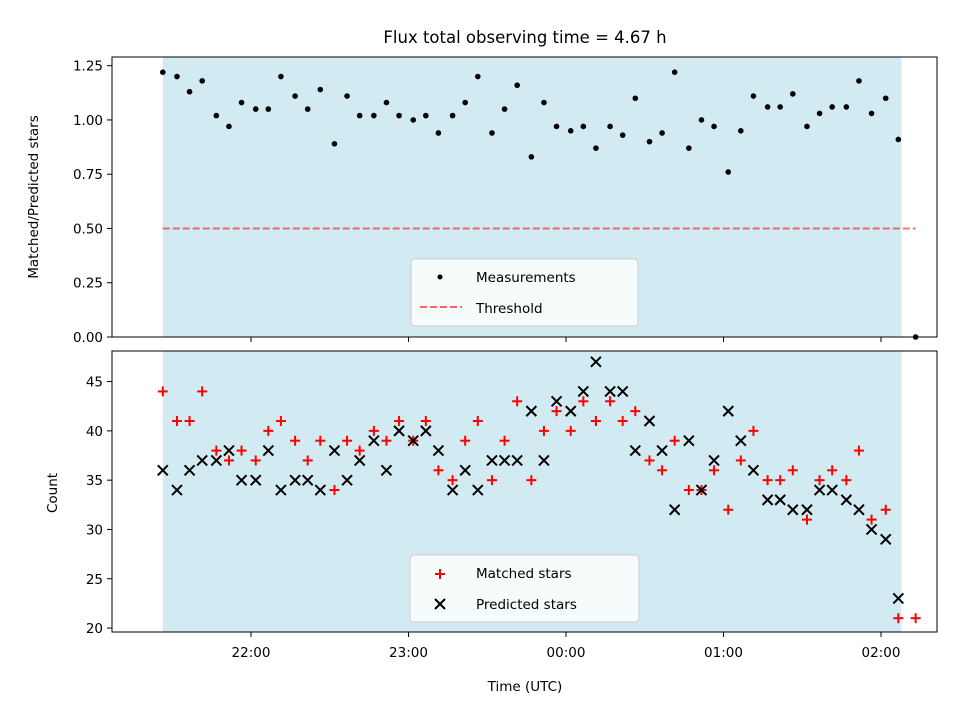 The width and height of the screenshot is (960, 720). I want to click on legend-predicted: Predicted stars, so click(526, 605).